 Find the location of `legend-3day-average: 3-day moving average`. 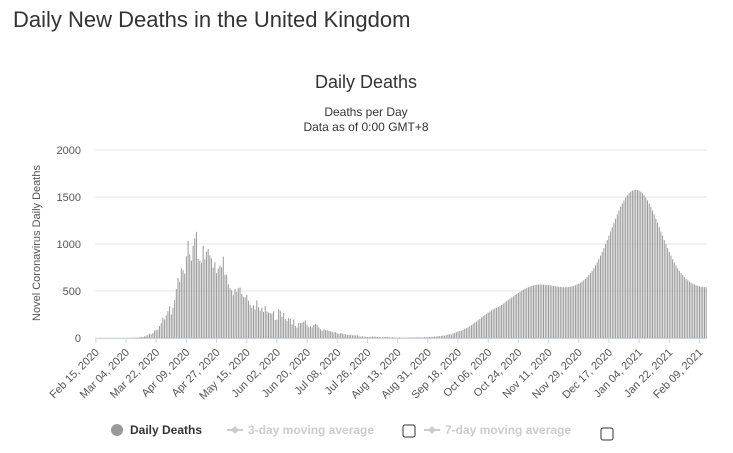

legend-3day-average: 3-day moving average is located at coordinates (311, 430).